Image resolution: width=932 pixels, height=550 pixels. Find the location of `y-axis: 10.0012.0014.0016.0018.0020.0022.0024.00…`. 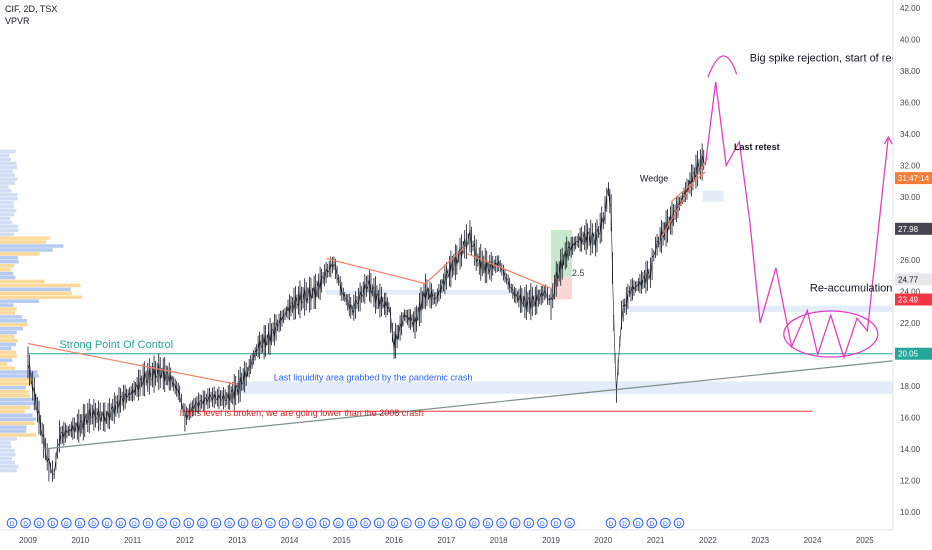

y-axis: 10.0012.0014.0016.0018.0020.0022.0024.00… is located at coordinates (912, 275).